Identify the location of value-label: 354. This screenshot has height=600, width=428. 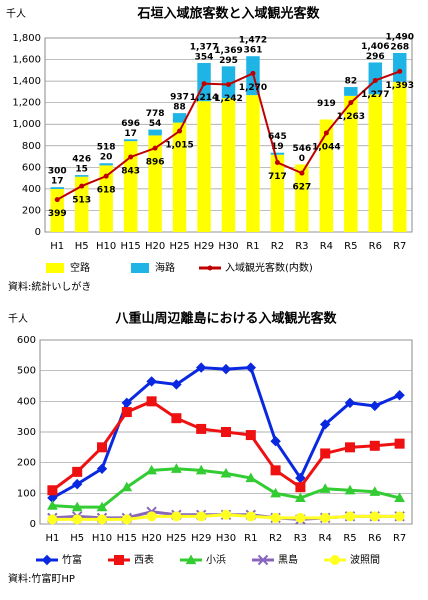
(204, 58).